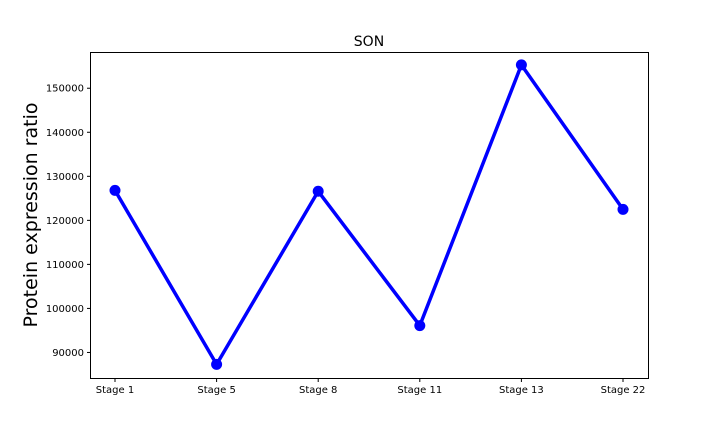 The image size is (720, 432). I want to click on y-tick-label: 130000, so click(65, 177).